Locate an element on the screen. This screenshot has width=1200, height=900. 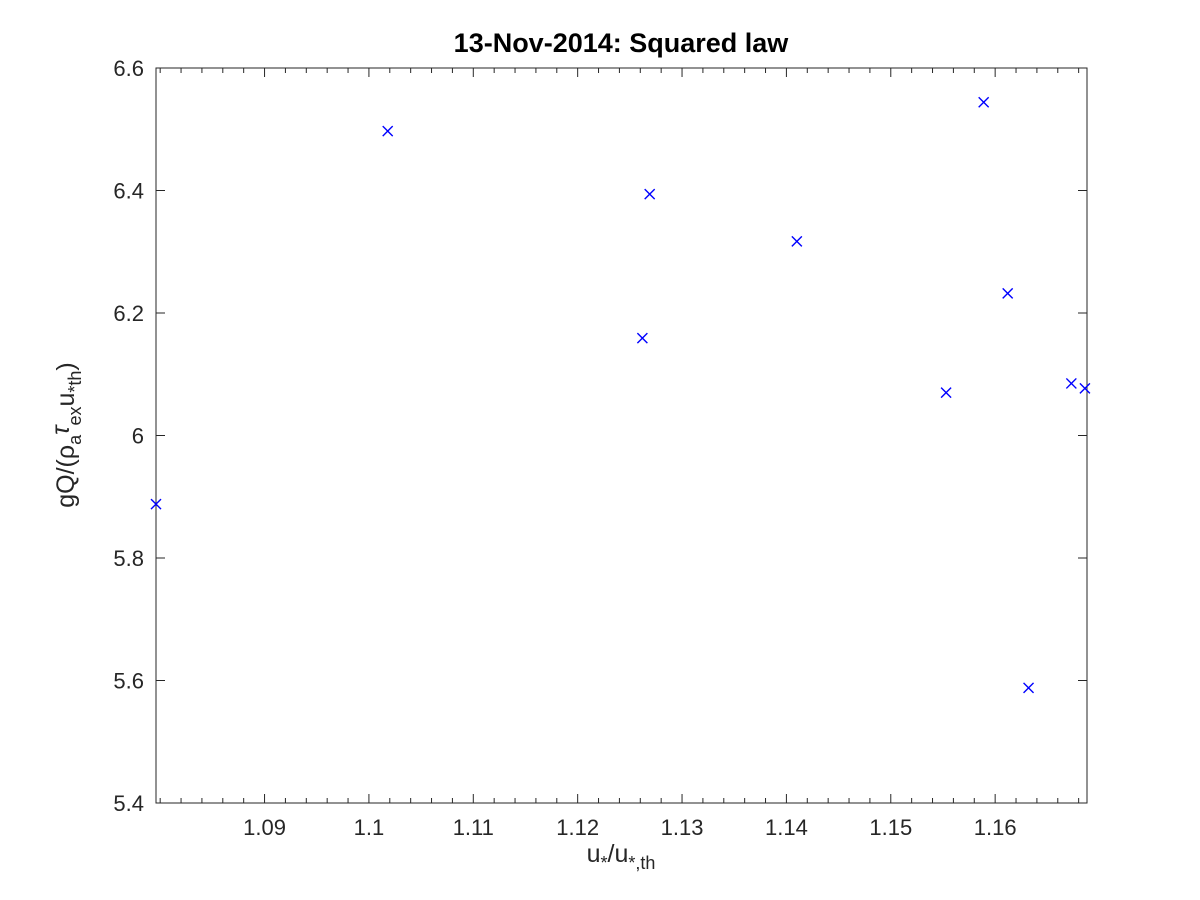
x-tick-labels: 1.09 1.1 1.11 1.12 1.13 1.14 1.15 1.16 is located at coordinates (629, 827).